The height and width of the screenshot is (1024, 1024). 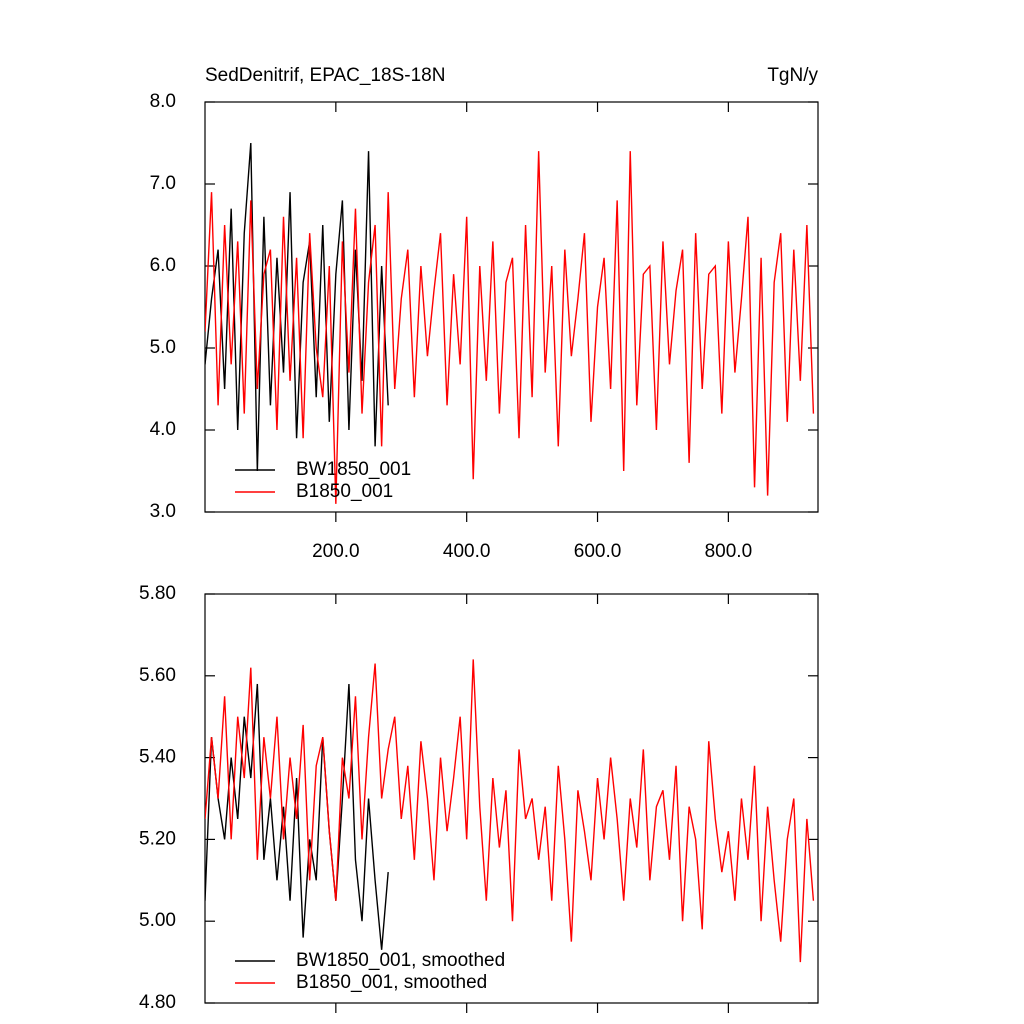 I want to click on y-tick-label: 6.0, so click(x=163, y=265).